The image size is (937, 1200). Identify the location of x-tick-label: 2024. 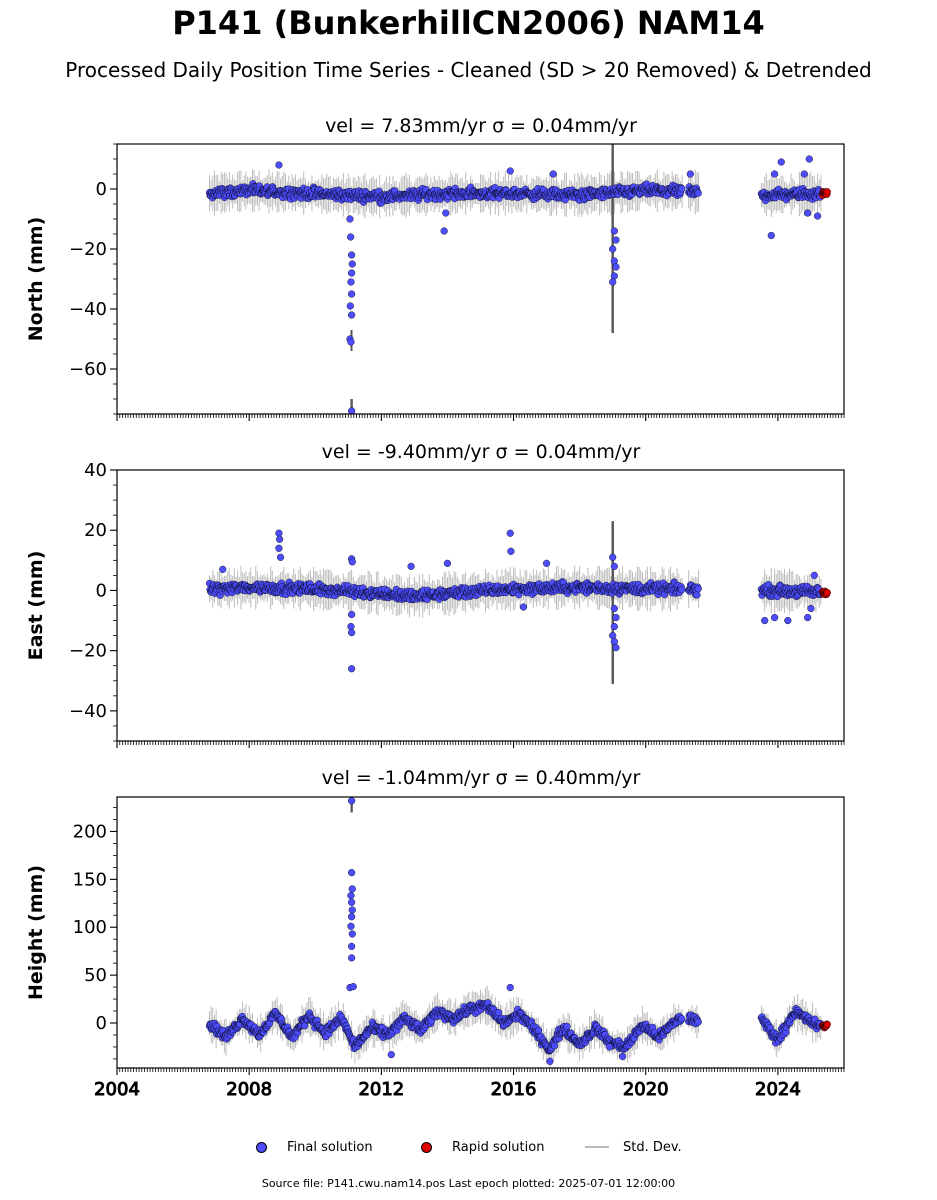
(778, 1089).